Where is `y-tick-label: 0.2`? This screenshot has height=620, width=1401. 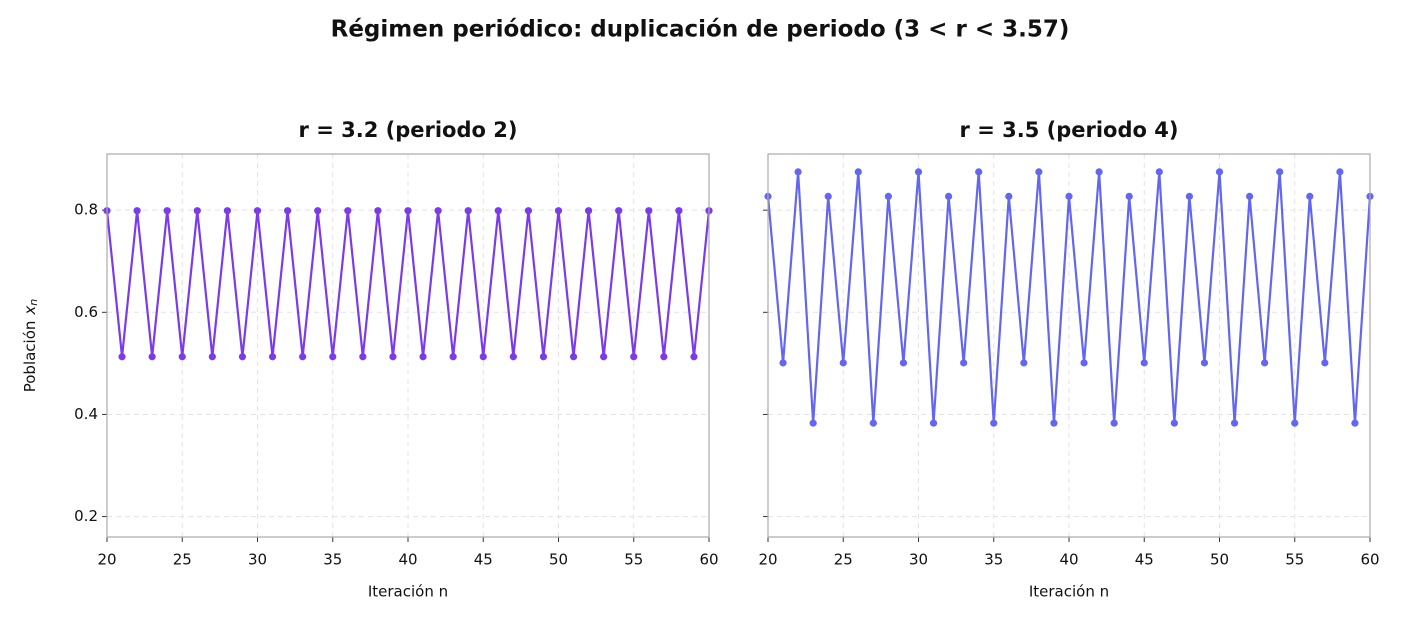 y-tick-label: 0.2 is located at coordinates (86, 516).